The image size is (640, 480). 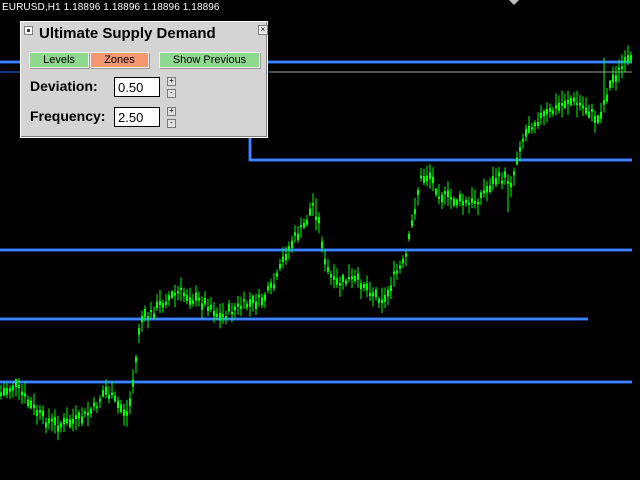 What do you see at coordinates (171, 111) in the screenshot?
I see `frequency-increase-button: +` at bounding box center [171, 111].